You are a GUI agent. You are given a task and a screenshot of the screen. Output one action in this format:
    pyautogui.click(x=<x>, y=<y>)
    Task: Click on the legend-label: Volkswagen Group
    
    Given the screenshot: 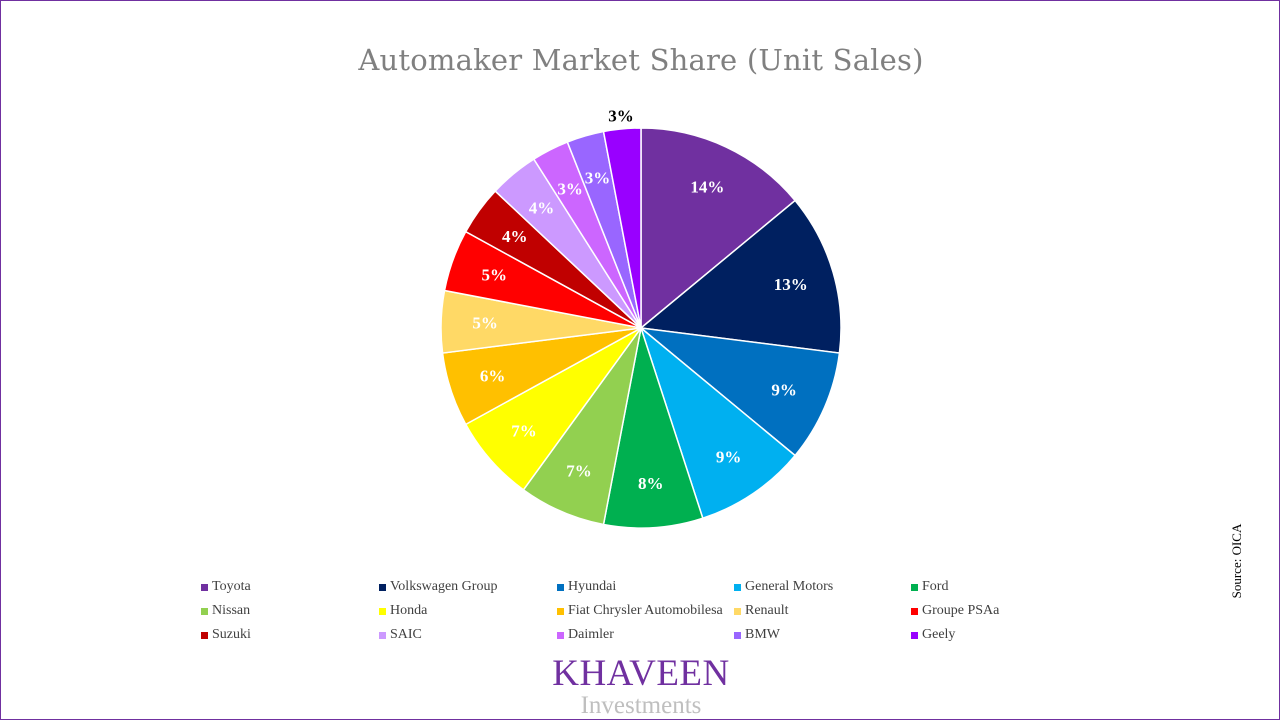 What is the action you would take?
    pyautogui.click(x=444, y=586)
    